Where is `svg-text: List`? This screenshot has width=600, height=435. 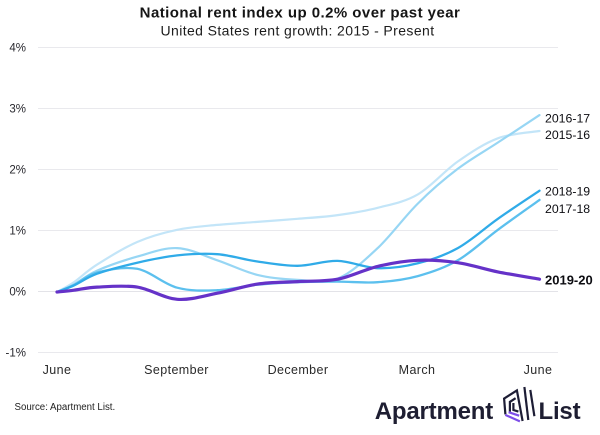
svg-text: List is located at coordinates (560, 411).